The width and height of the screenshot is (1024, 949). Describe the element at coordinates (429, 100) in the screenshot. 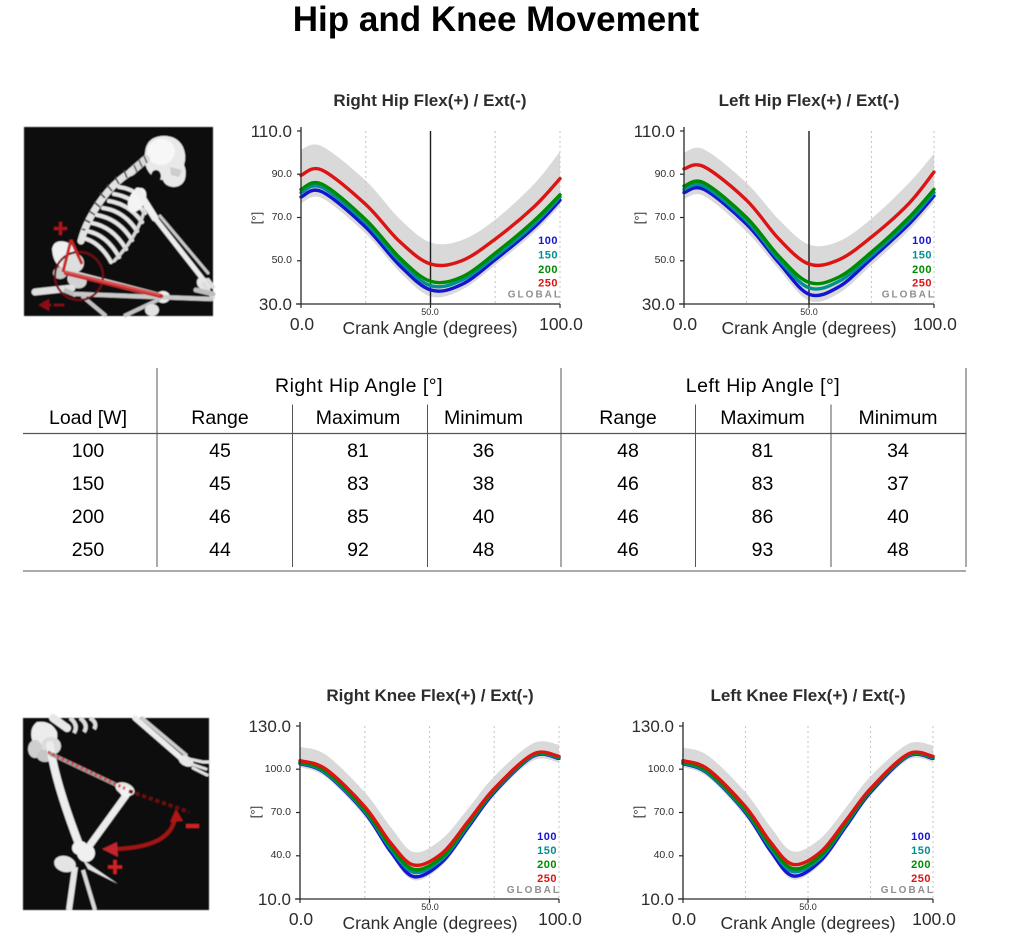

I see `svg-text: Right Hip Flex(+) / Ext(-)` at that location.